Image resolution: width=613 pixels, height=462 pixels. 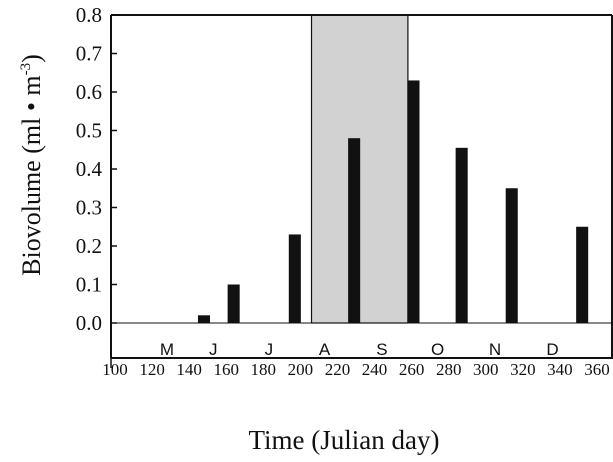 What do you see at coordinates (344, 440) in the screenshot?
I see `x-axis-title: Time (Julian day)` at bounding box center [344, 440].